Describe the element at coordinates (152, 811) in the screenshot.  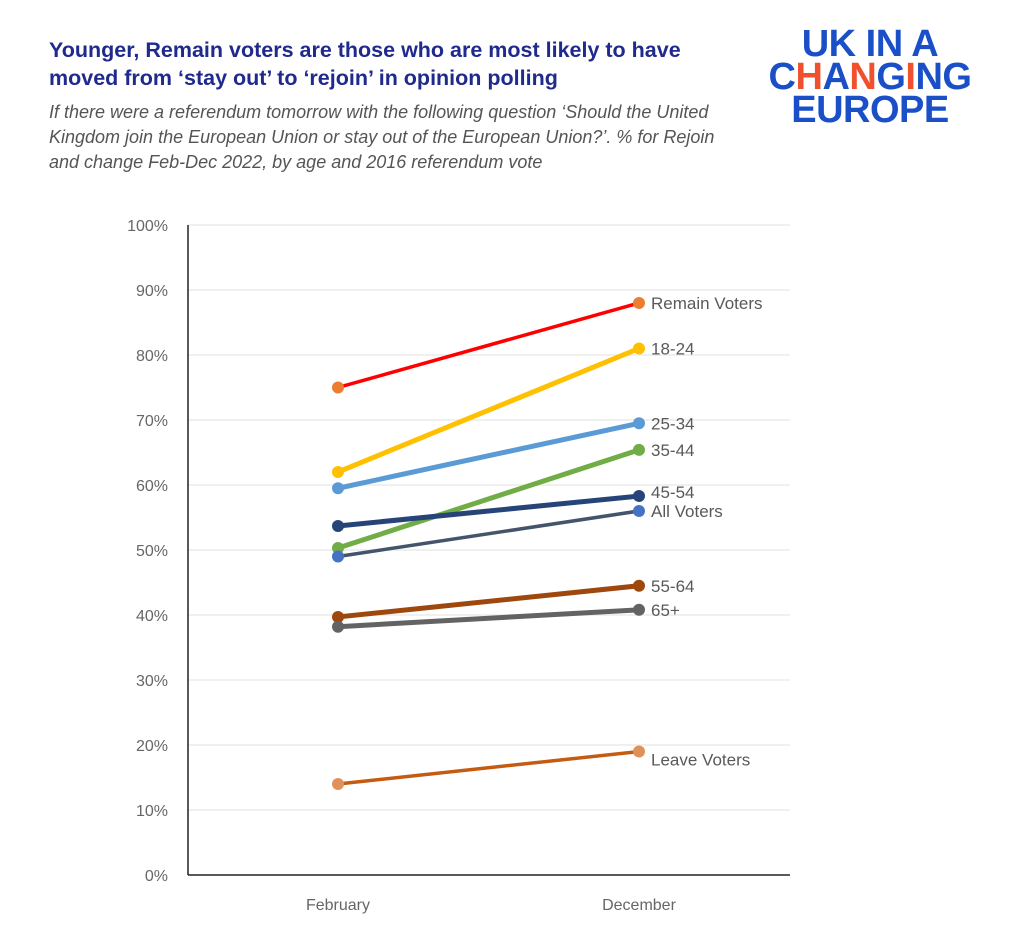
I see `y-tick-label: 10%` at that location.